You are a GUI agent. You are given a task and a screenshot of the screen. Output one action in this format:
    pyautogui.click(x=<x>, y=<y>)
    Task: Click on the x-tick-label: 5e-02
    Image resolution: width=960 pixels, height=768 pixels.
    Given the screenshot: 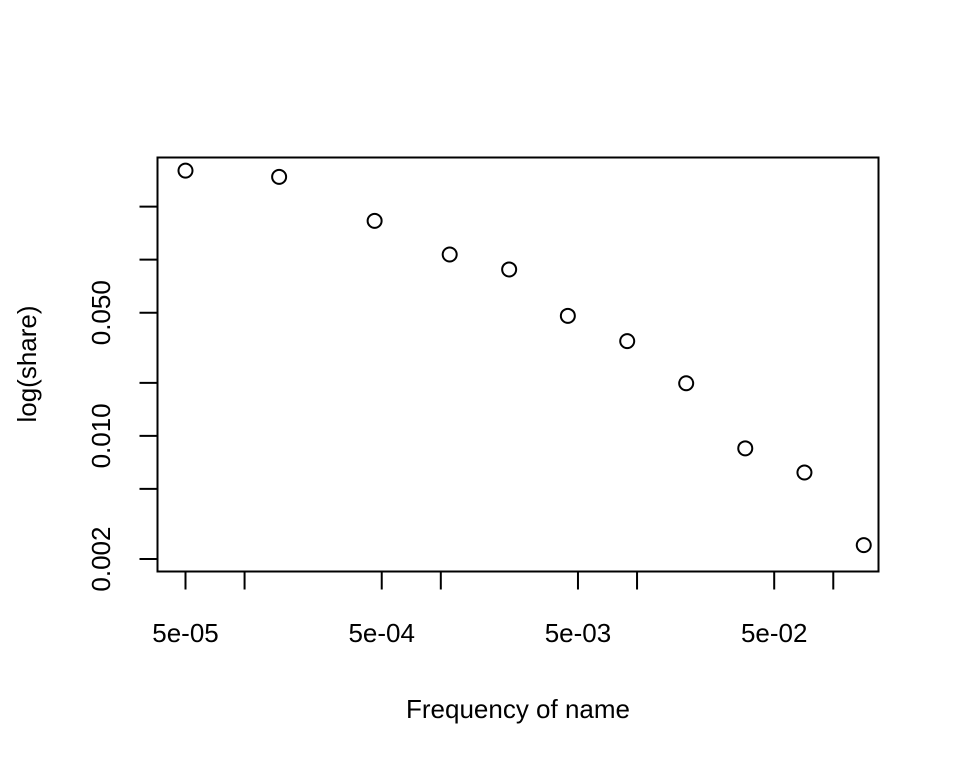 What is the action you would take?
    pyautogui.click(x=774, y=633)
    